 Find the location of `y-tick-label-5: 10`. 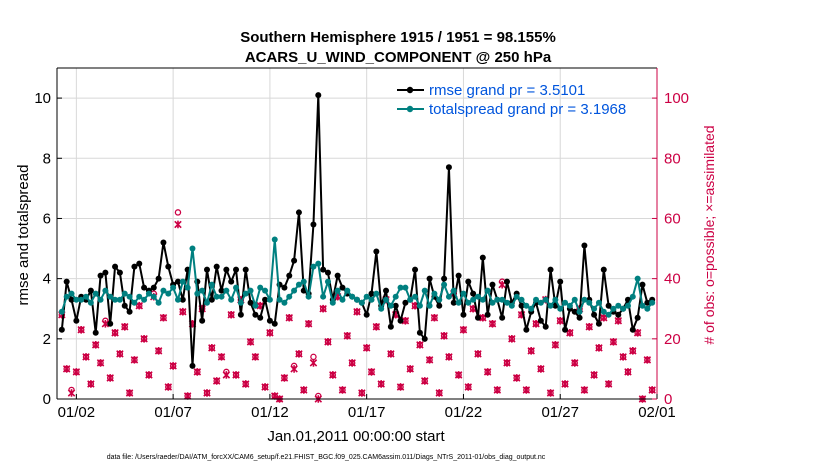

y-tick-label-5: 10 is located at coordinates (42, 98).